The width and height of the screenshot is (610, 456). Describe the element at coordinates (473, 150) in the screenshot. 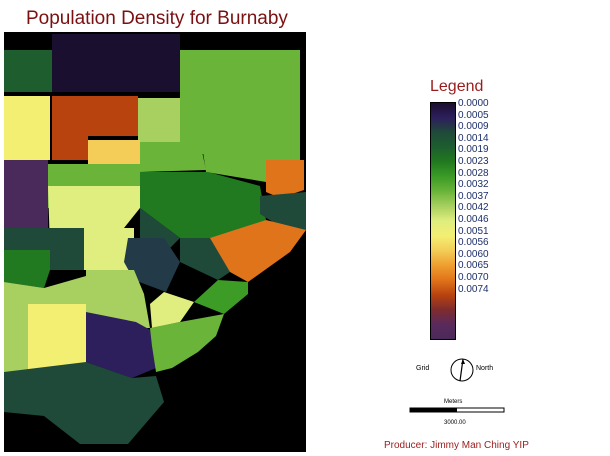

I see `legend-label: 0.0019` at that location.